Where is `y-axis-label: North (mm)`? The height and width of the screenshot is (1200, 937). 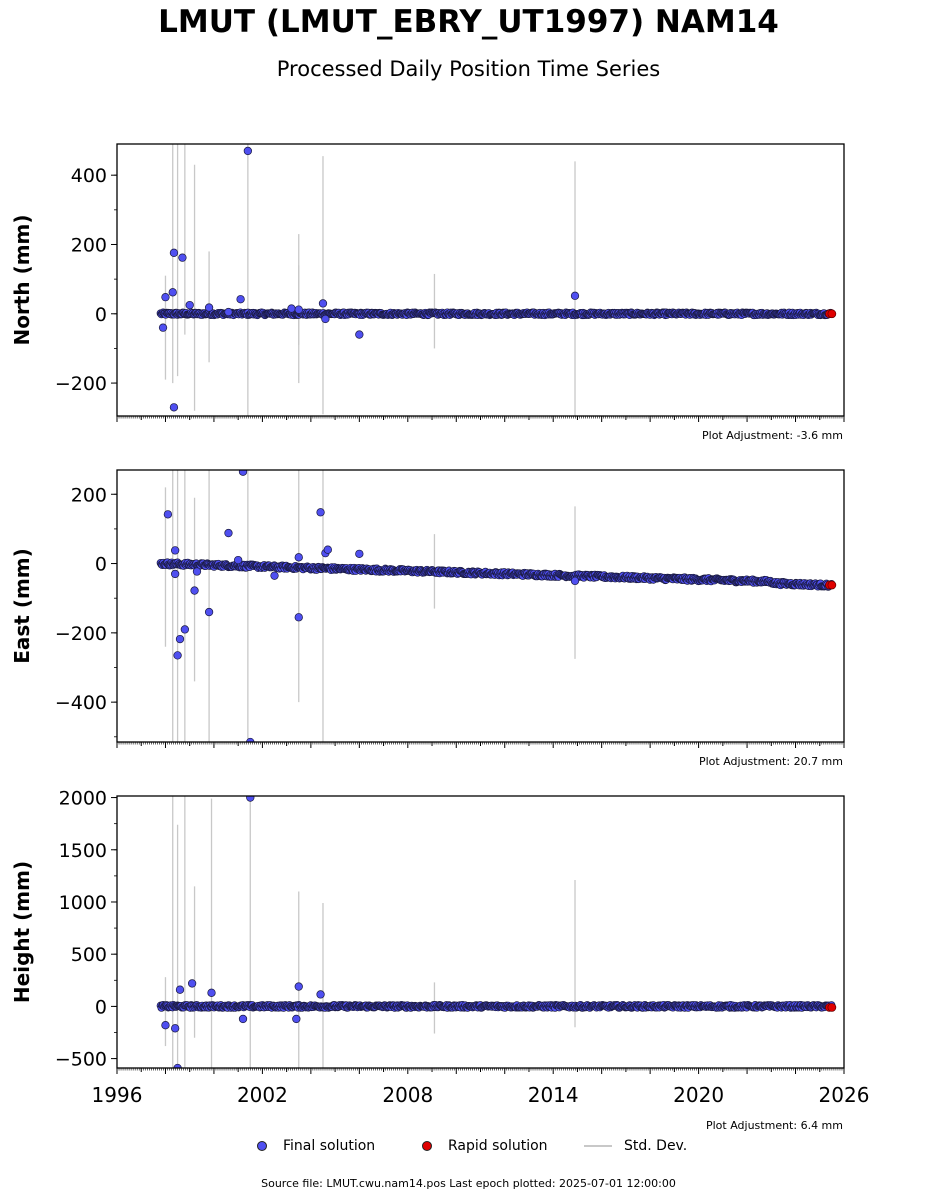 y-axis-label: North (mm) is located at coordinates (22, 279).